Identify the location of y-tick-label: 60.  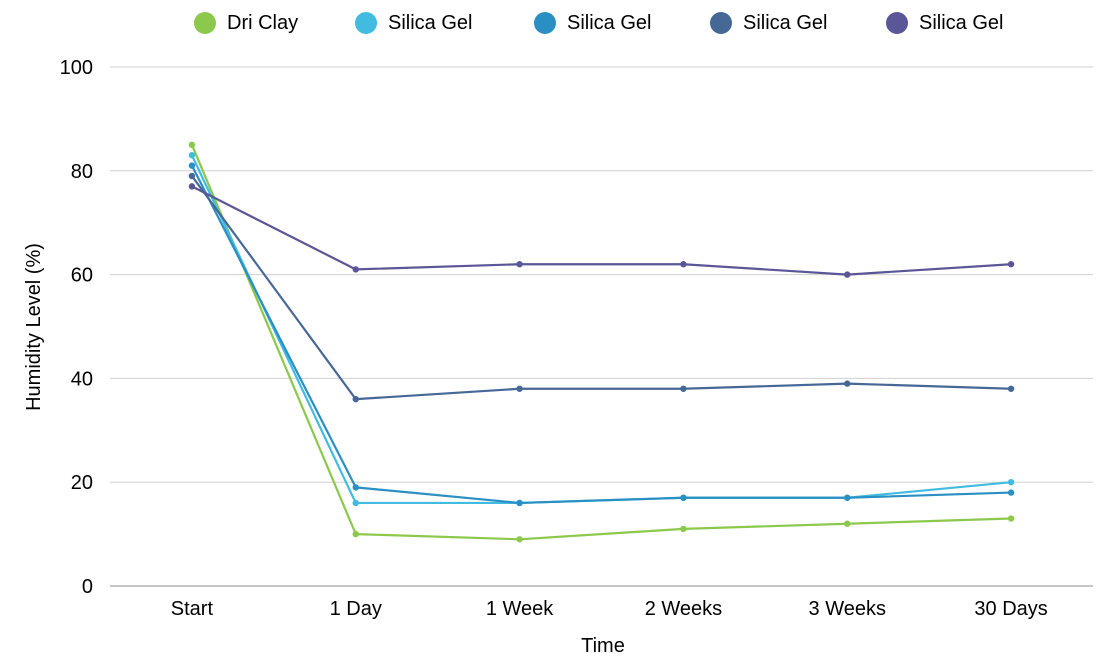
(82, 276).